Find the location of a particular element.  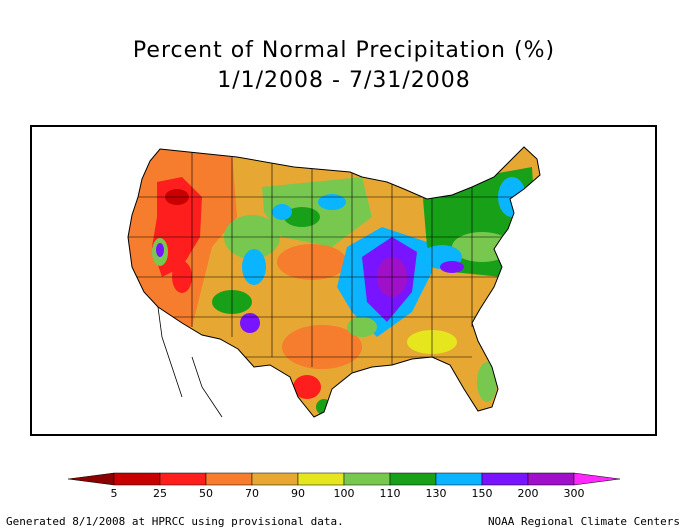

footer-source: NOAA Regional Climate Centers is located at coordinates (583, 521).